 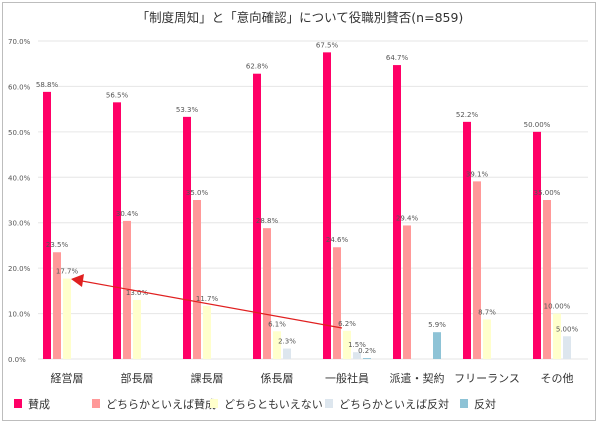 I want to click on y-tick-label: 10.0%, so click(x=19, y=315).